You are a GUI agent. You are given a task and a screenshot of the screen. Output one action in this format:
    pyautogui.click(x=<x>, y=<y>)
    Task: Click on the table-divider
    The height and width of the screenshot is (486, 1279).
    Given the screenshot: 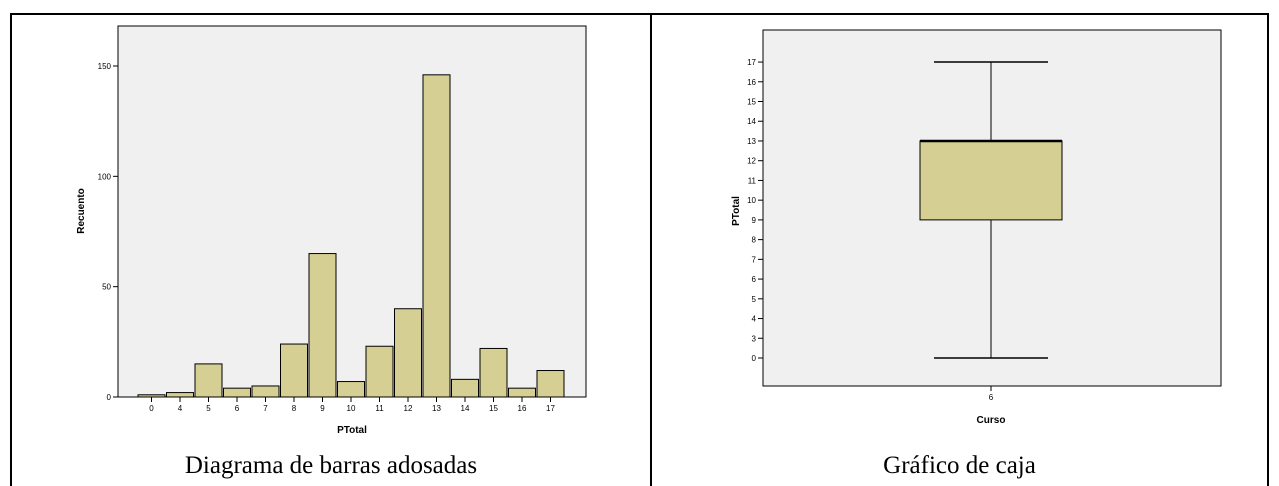 What is the action you would take?
    pyautogui.click(x=651, y=249)
    